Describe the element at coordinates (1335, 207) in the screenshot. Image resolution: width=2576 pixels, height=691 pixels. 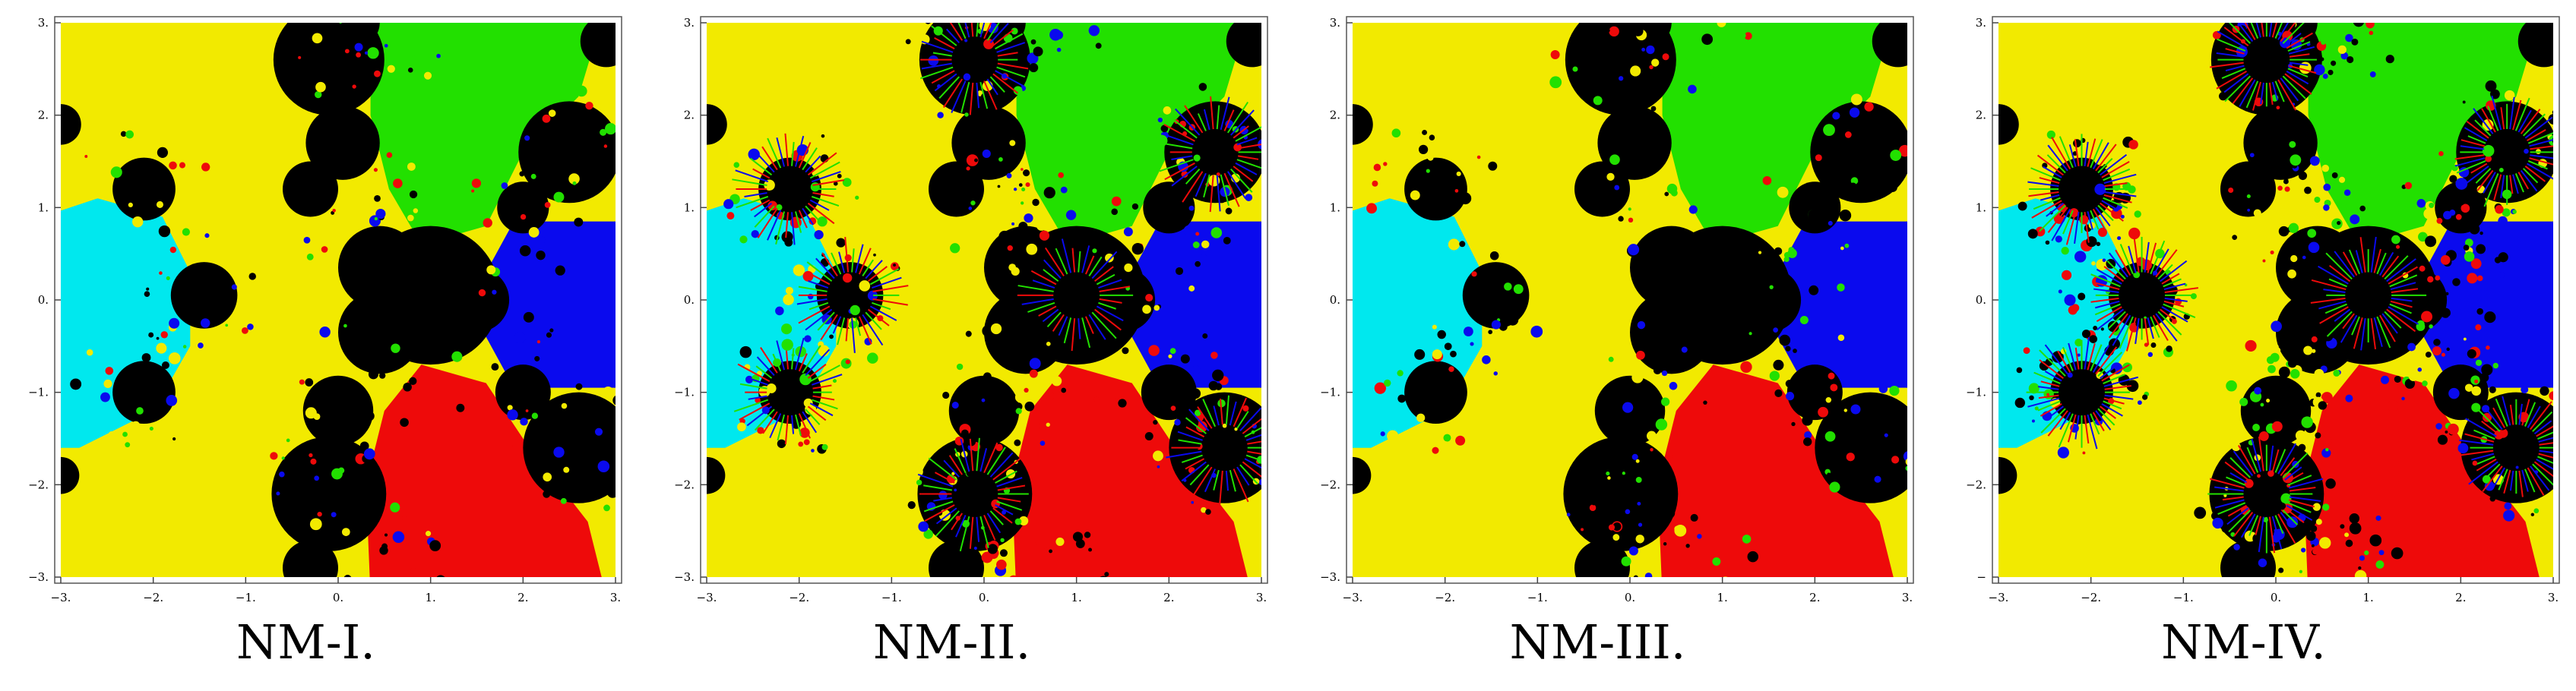
I see `y-tick-label: 1.` at that location.